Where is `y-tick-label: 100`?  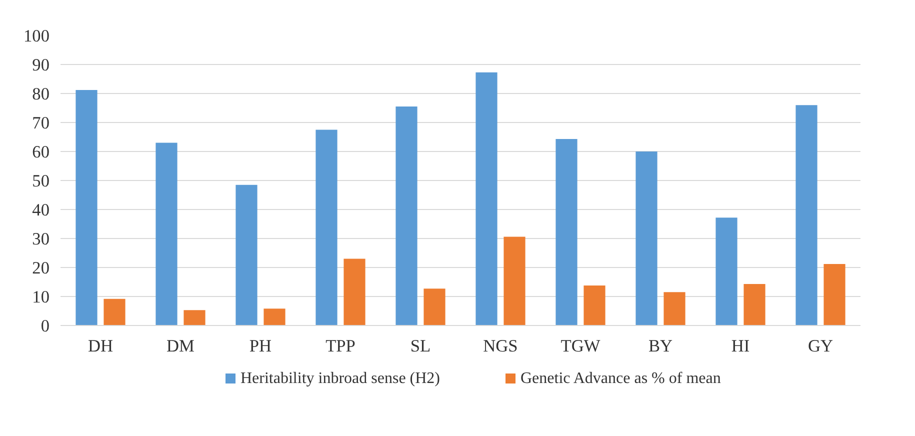
y-tick-label: 100 is located at coordinates (37, 36).